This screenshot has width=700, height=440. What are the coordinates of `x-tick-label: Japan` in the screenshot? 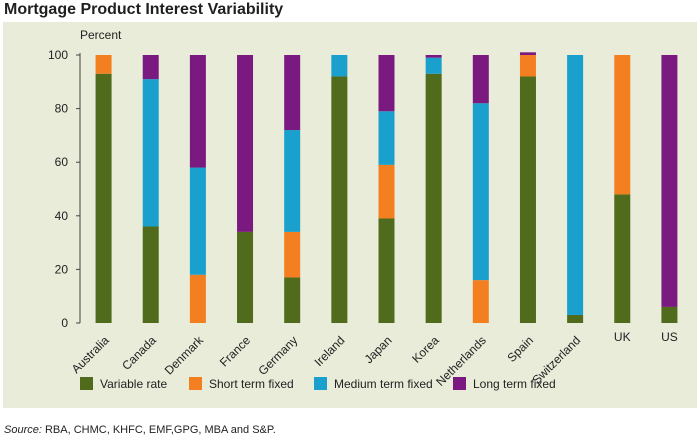 It's located at (378, 349).